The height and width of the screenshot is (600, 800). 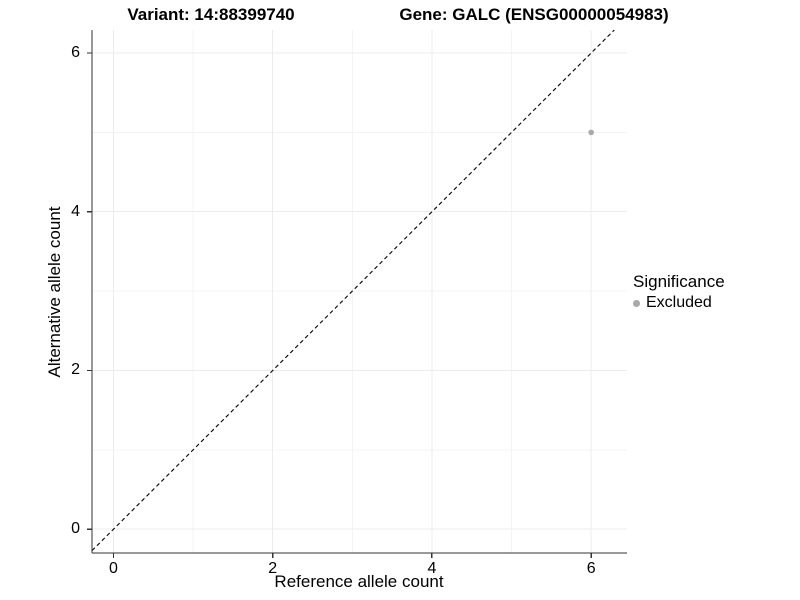 What do you see at coordinates (591, 132) in the screenshot?
I see `data-point` at bounding box center [591, 132].